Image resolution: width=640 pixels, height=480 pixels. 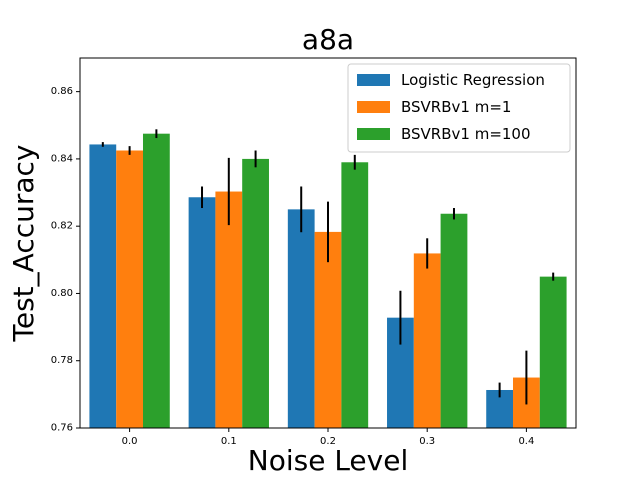 I want to click on bar-series-1-0.0, so click(x=103, y=286).